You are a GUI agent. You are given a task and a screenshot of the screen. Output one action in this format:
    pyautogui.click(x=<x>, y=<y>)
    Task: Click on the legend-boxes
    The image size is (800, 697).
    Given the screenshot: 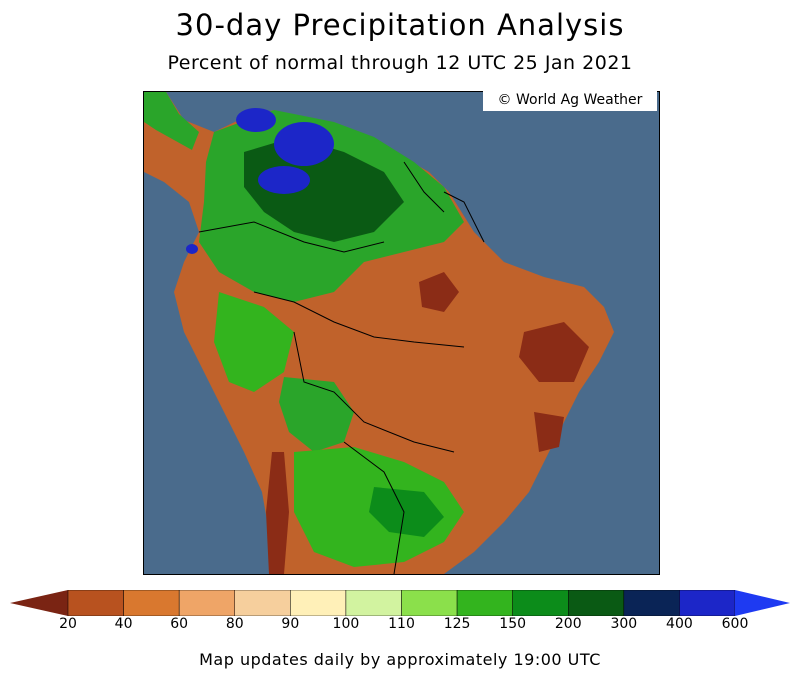 What is the action you would take?
    pyautogui.click(x=401, y=603)
    